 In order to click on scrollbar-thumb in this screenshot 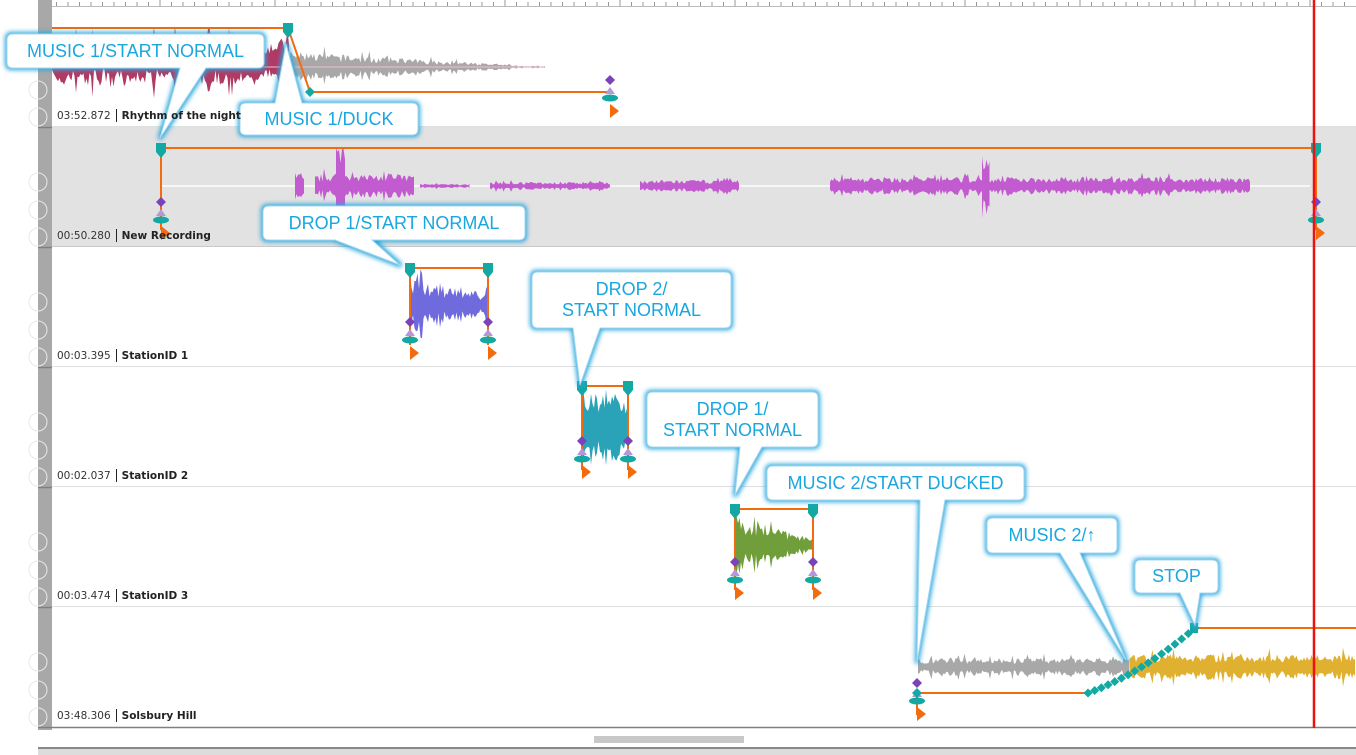, I will do `click(669, 739)`.